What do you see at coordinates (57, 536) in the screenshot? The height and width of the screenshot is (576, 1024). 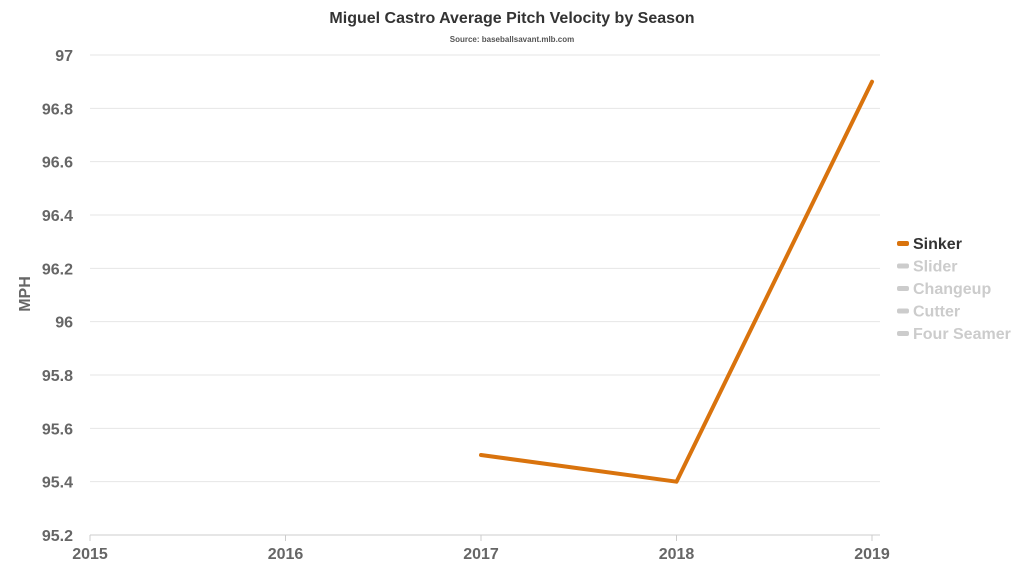 I see `y-tick-label: 95.2` at bounding box center [57, 536].